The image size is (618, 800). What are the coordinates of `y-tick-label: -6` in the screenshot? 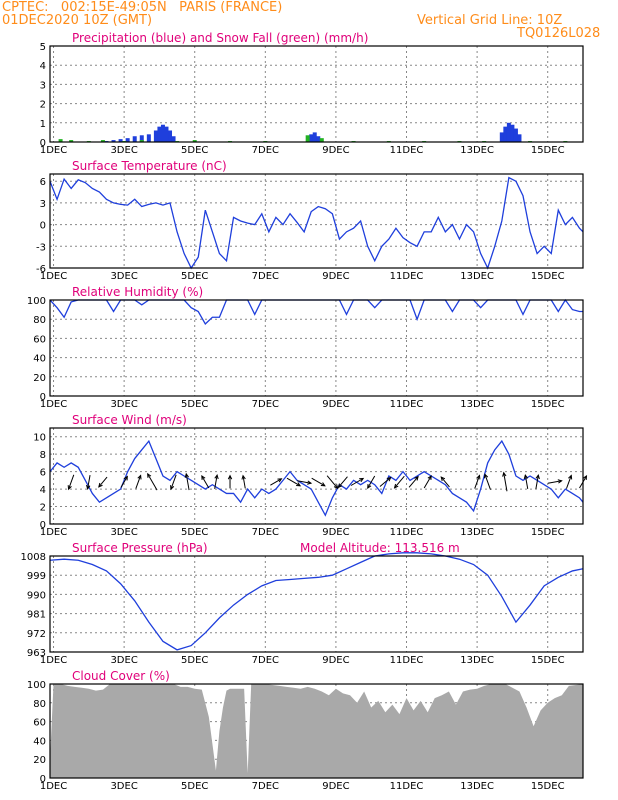 It's located at (41, 269).